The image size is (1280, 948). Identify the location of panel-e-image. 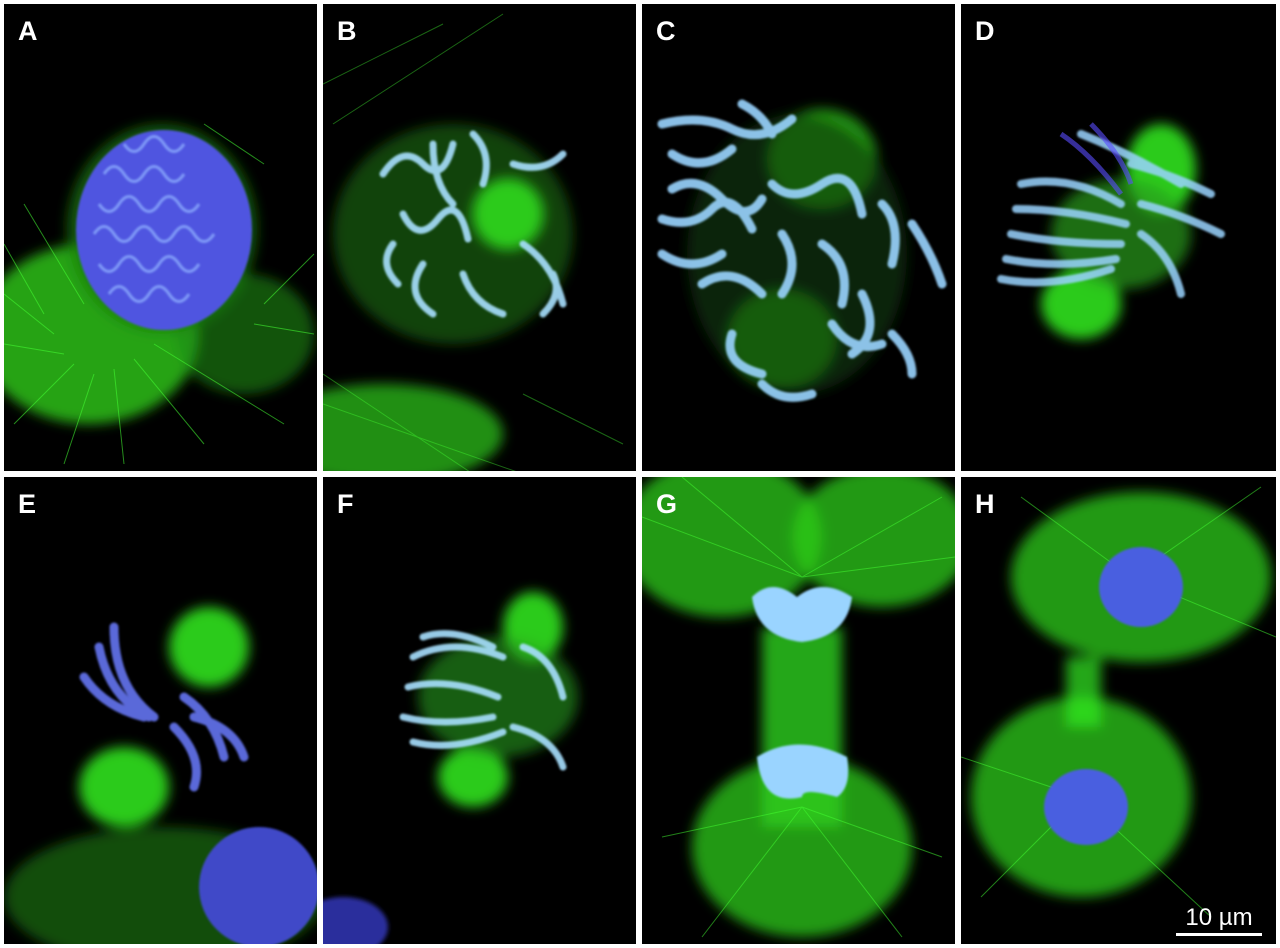
(160, 775).